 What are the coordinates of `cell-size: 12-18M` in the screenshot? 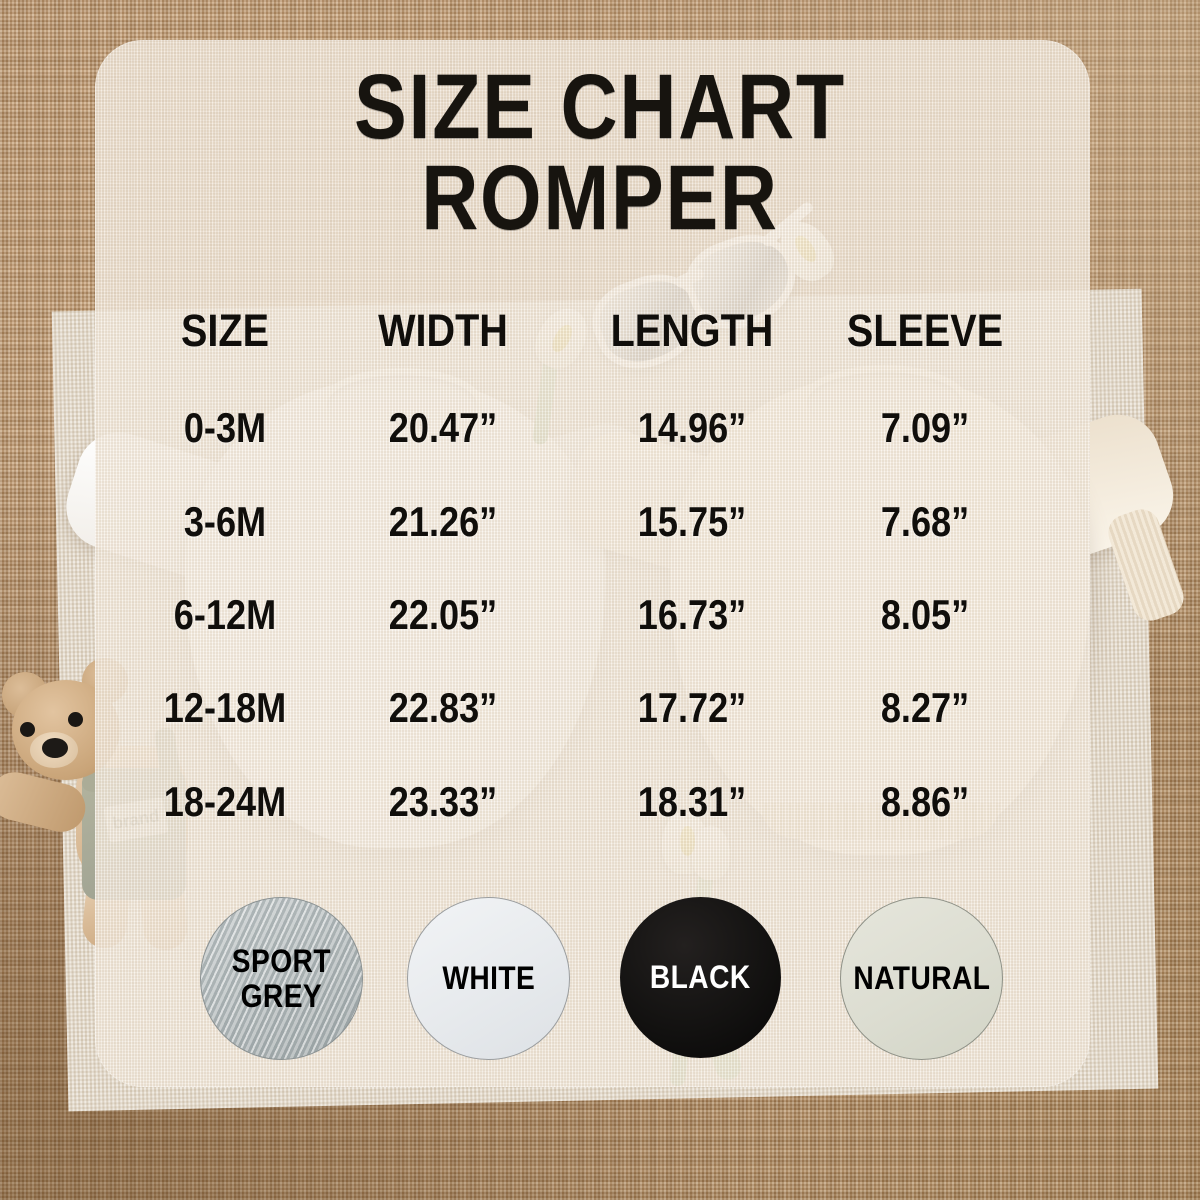 It's located at (225, 707).